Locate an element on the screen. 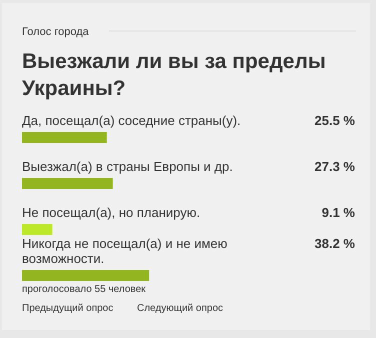 The image size is (376, 338). data-label: 9.1 % is located at coordinates (339, 212).